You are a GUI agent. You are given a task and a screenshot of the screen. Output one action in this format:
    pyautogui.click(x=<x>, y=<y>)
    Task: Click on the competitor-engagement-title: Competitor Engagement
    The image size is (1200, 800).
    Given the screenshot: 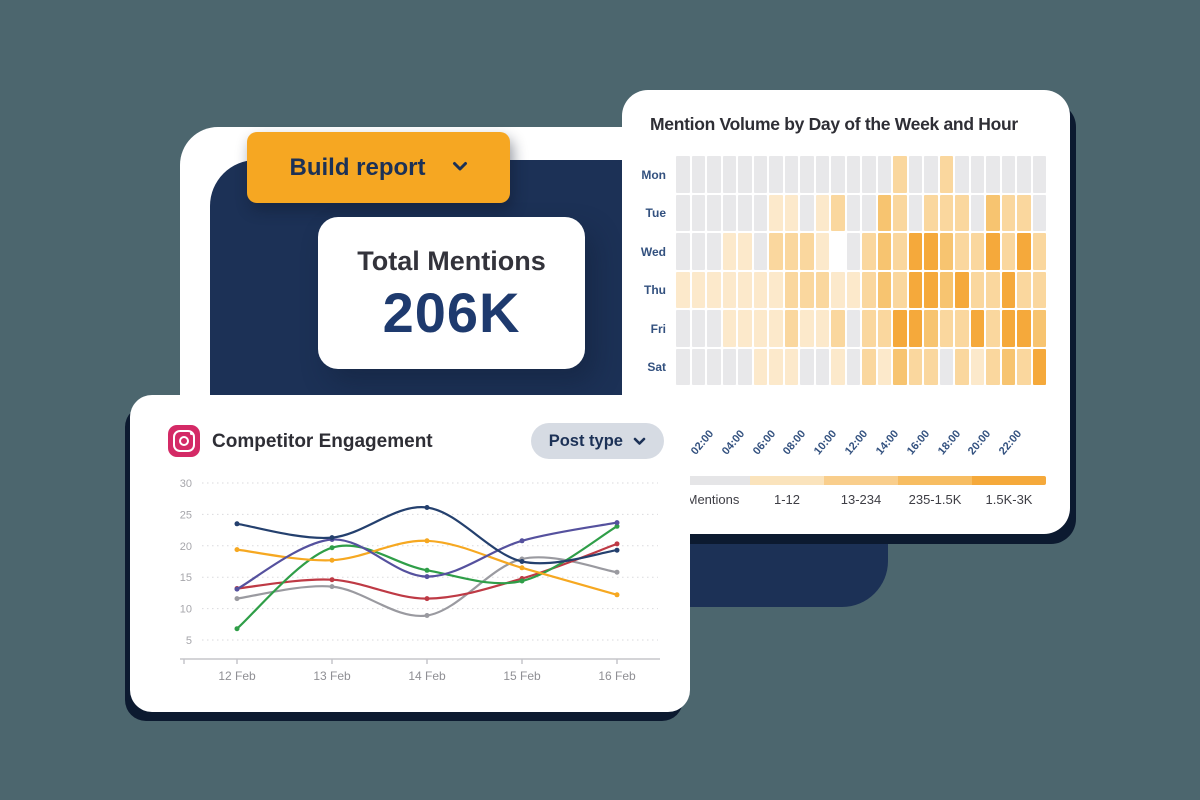 What is the action you would take?
    pyautogui.click(x=322, y=441)
    